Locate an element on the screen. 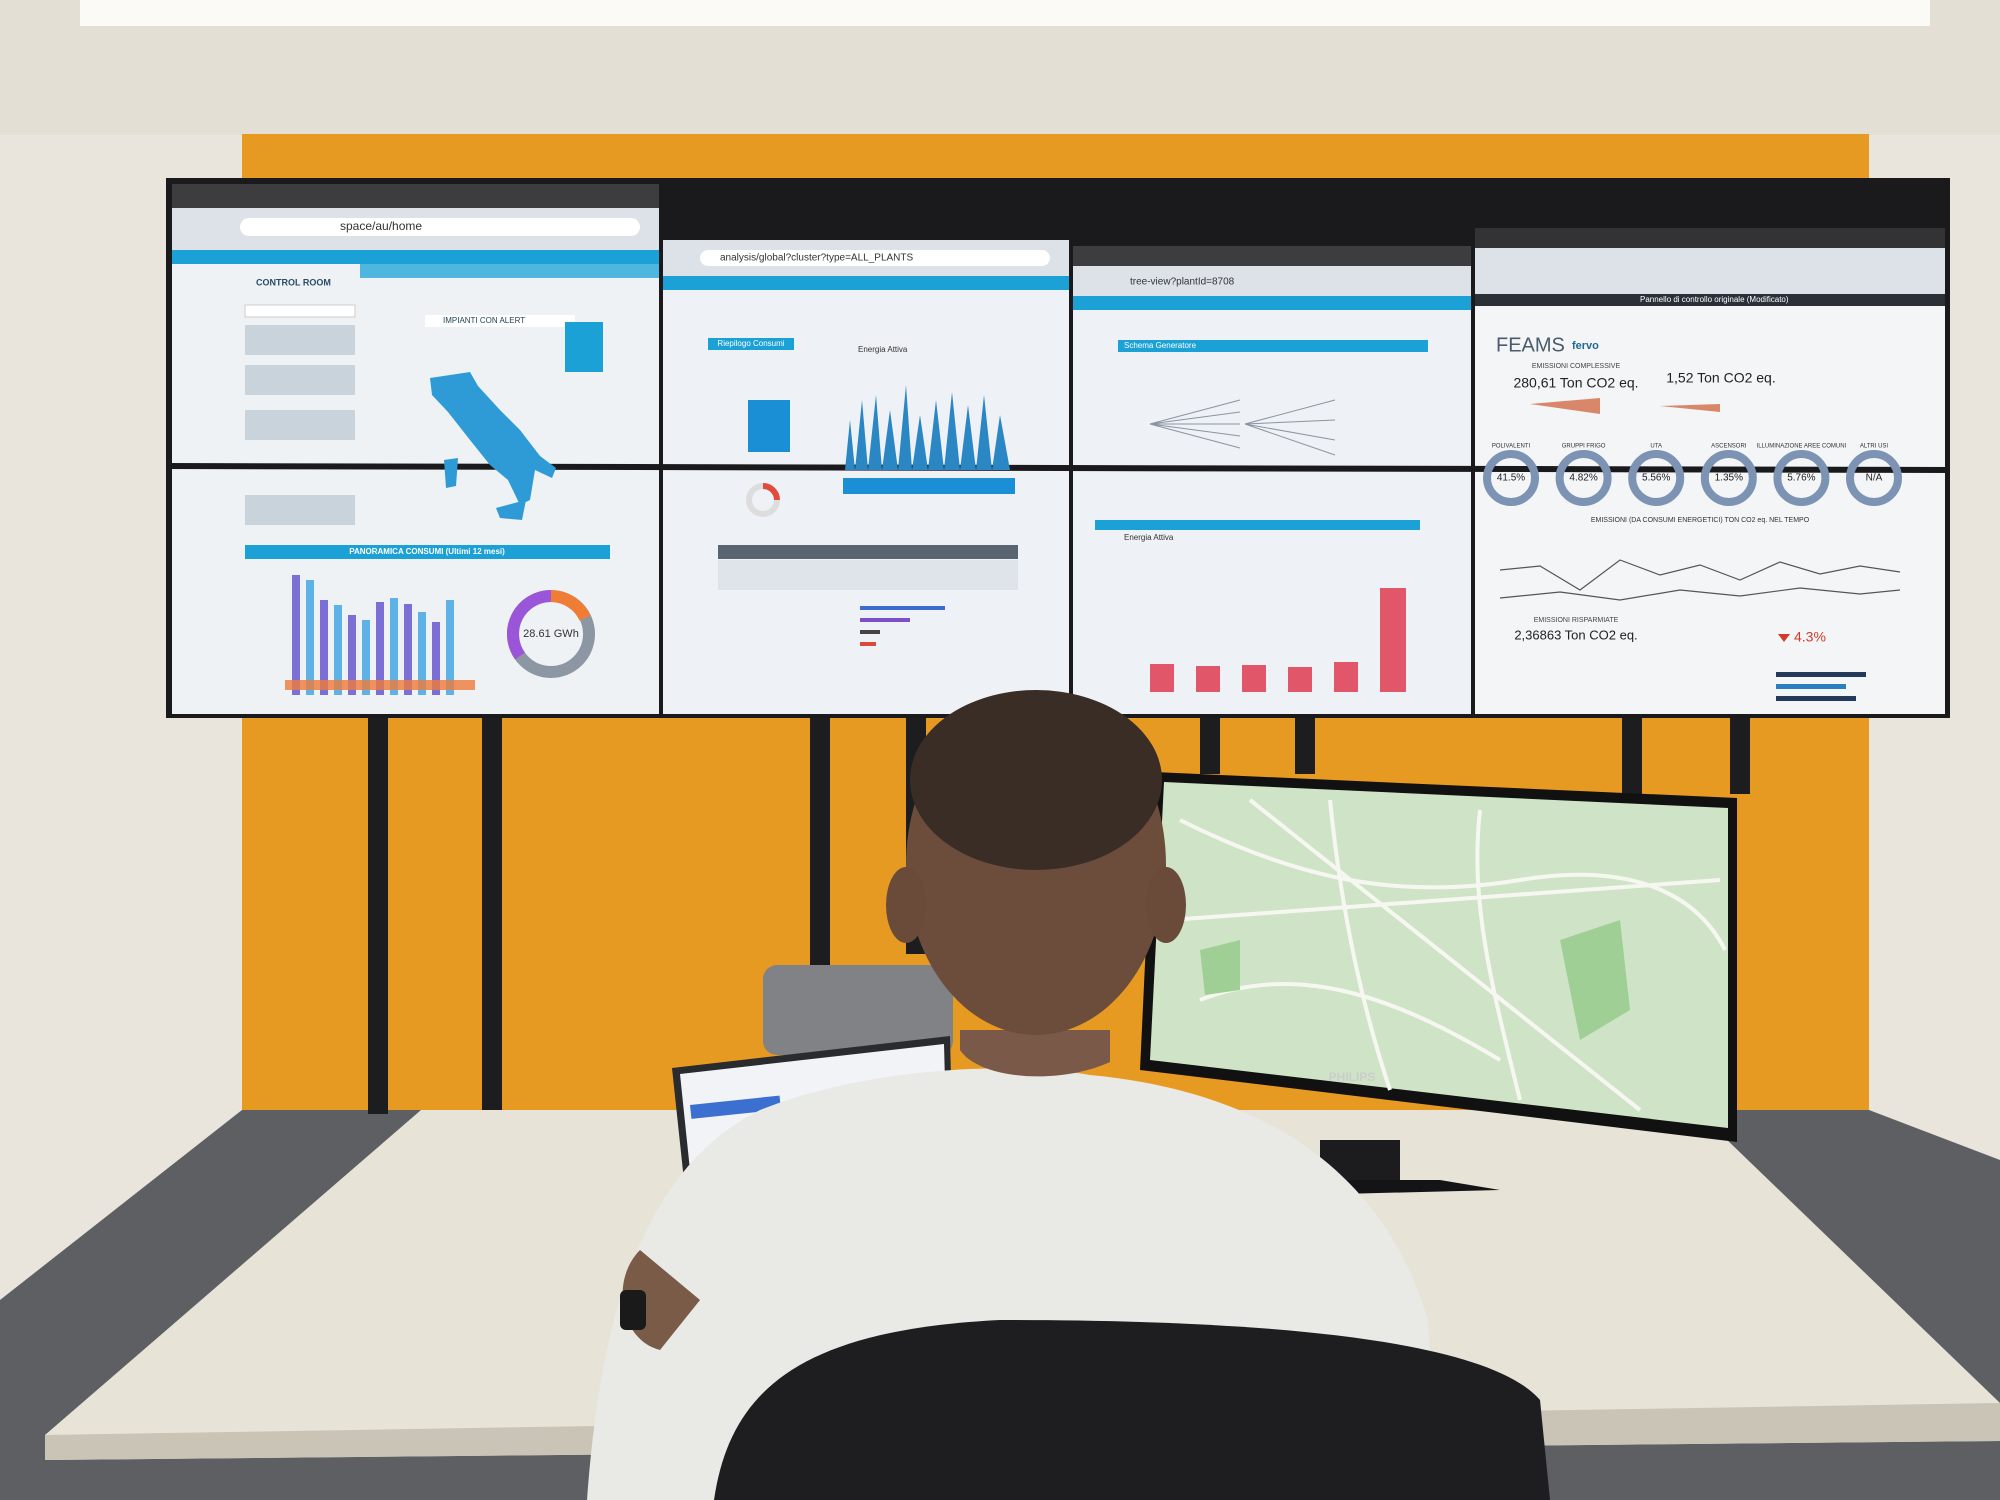  screen-analysis is located at coordinates (866, 477).